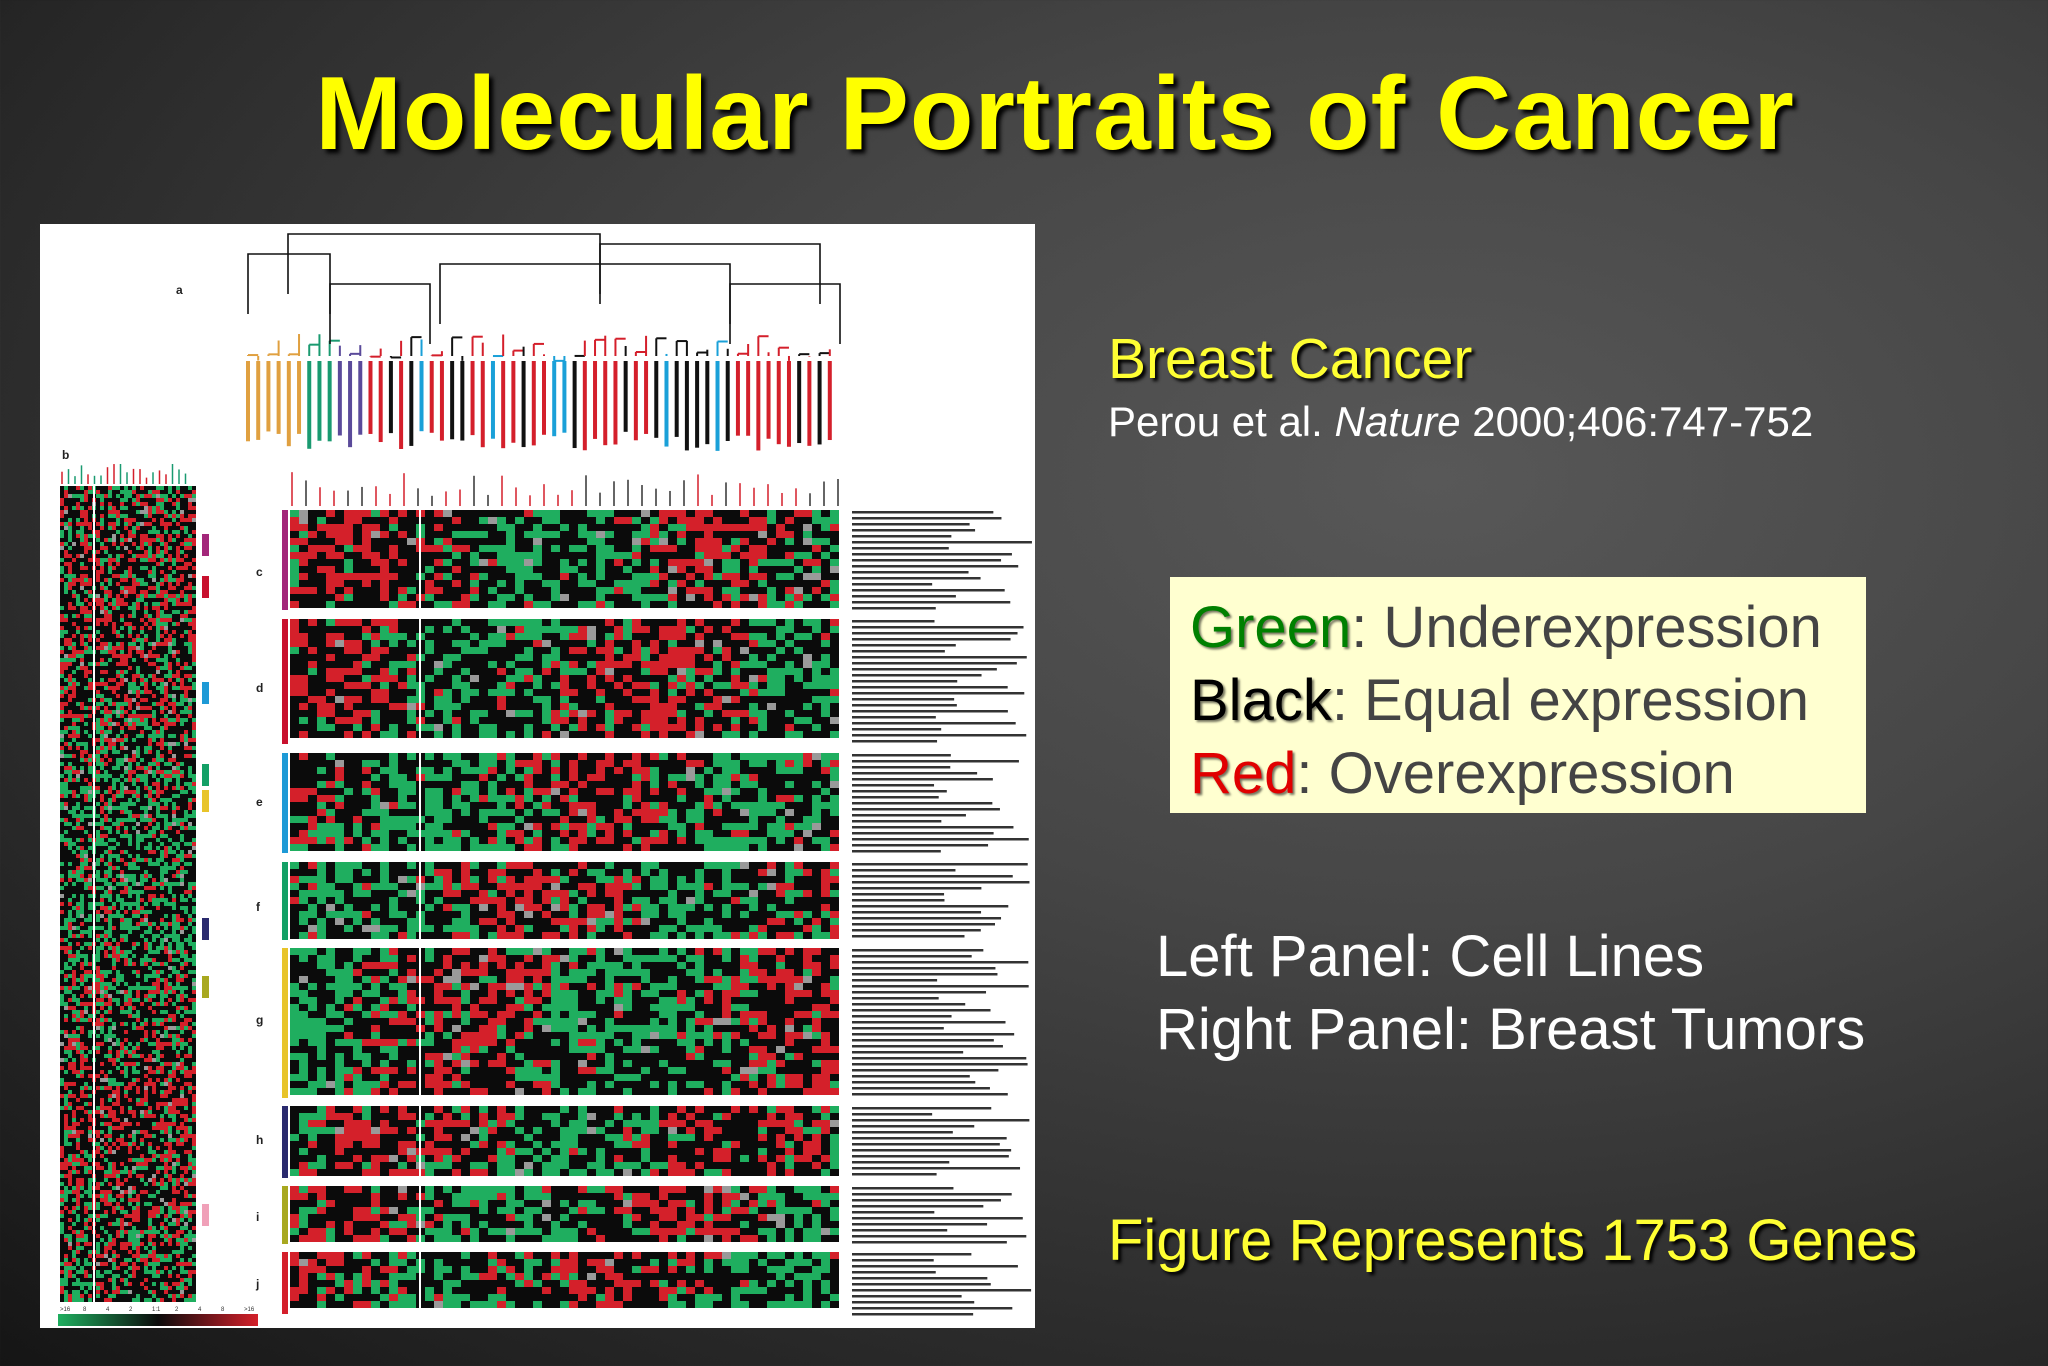 This screenshot has width=2048, height=1366. I want to click on citation-reference: 2000;406:747-752, so click(1643, 421).